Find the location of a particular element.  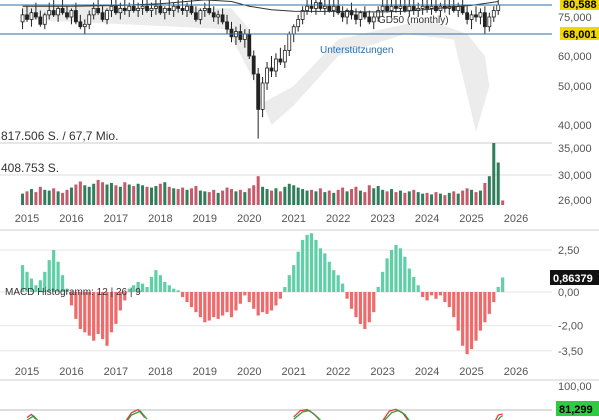

support-price-tag-text: 68,001 is located at coordinates (580, 35).